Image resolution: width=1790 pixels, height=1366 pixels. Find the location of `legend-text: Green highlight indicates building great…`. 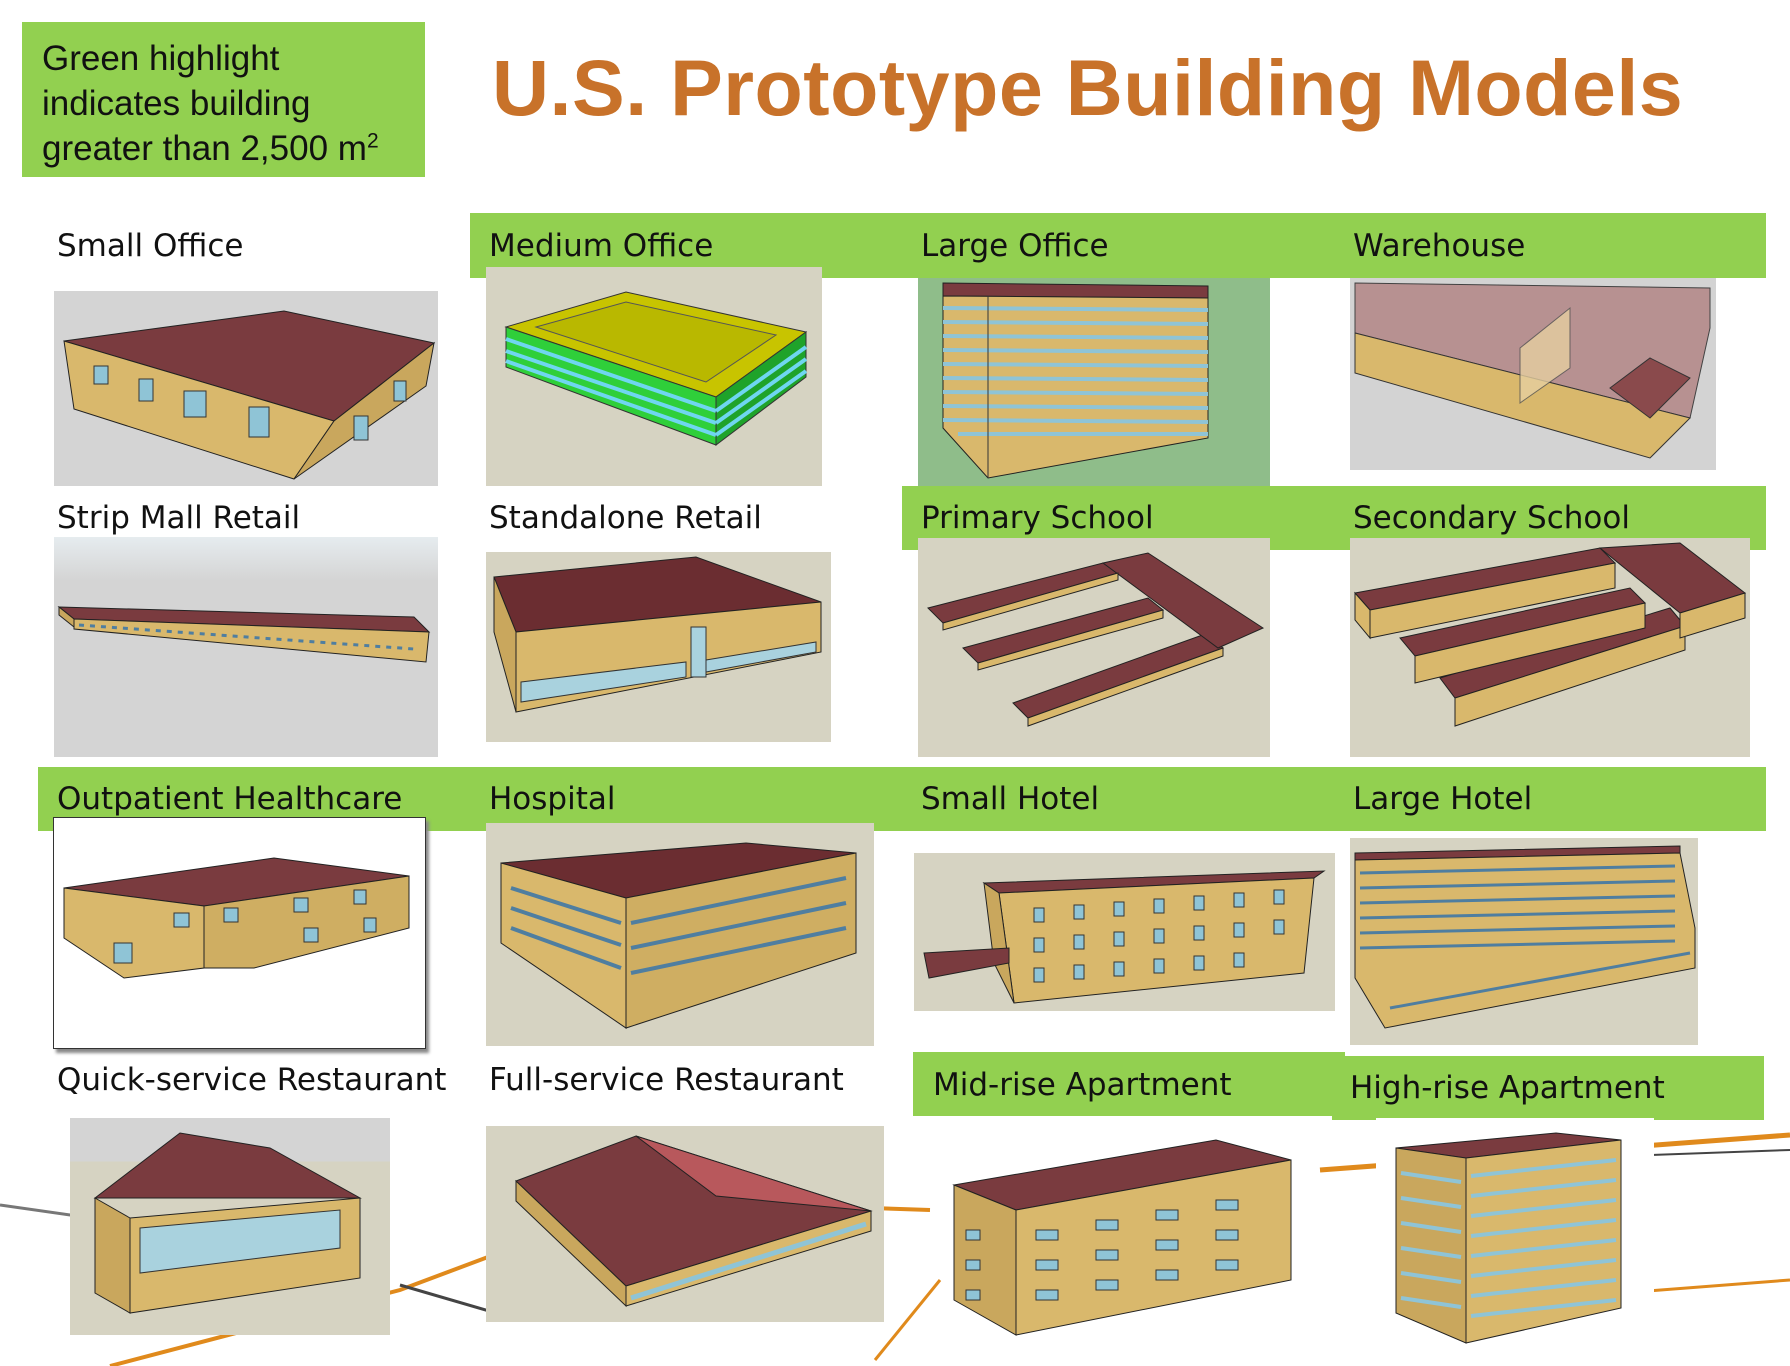

legend-text: Green highlight indicates building great… is located at coordinates (204, 103).